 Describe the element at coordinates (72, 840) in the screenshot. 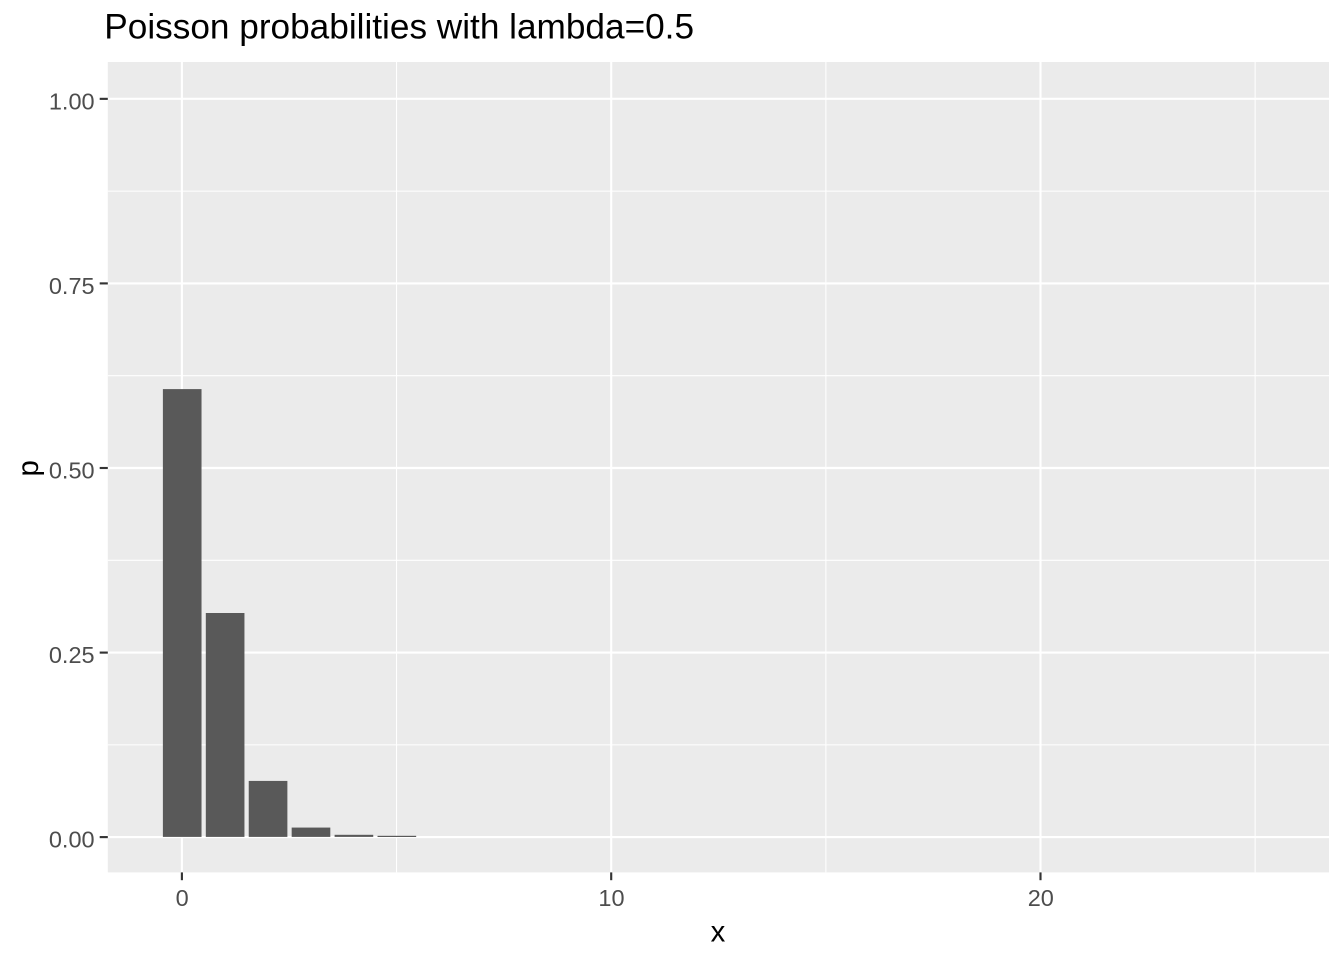

I see `svg-text: 0.00` at that location.